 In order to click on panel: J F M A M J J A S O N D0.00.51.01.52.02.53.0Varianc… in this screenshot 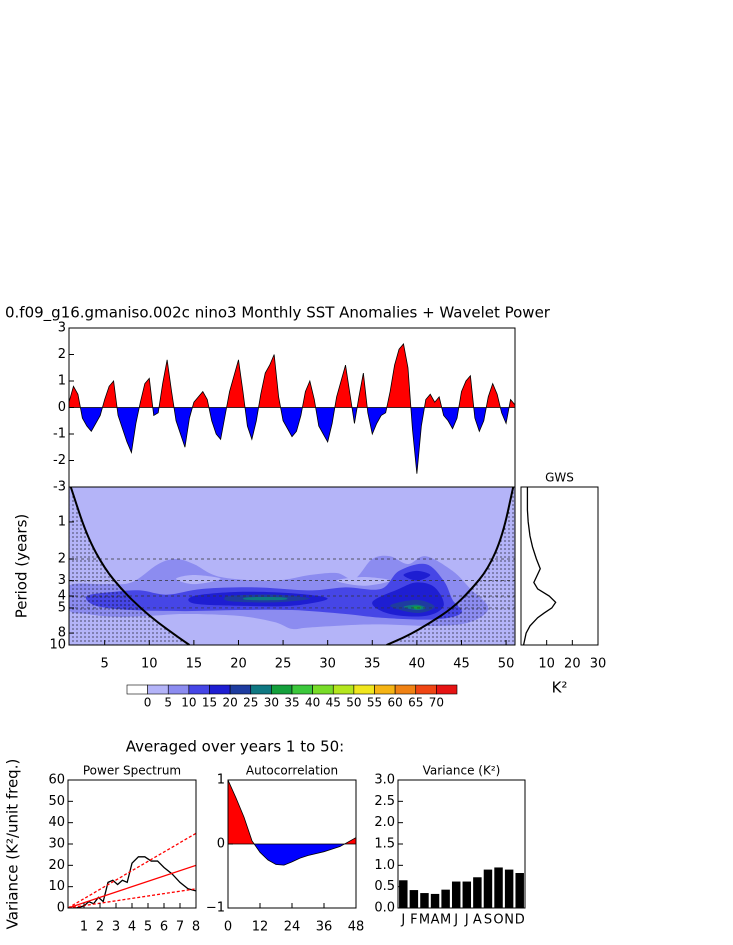, I will do `click(450, 846)`.